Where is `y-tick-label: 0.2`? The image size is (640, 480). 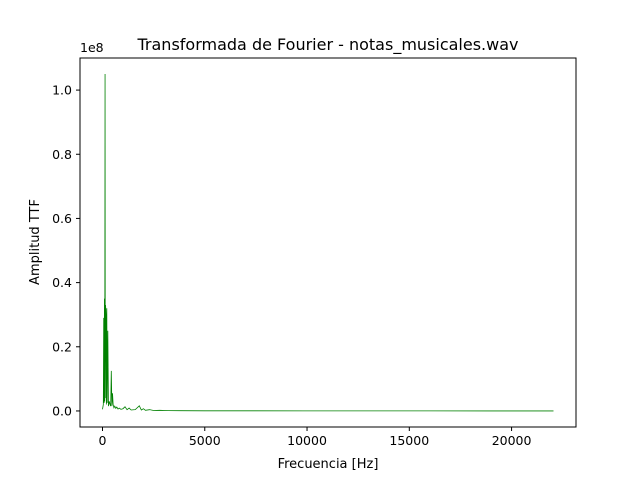 y-tick-label: 0.2 is located at coordinates (62, 346).